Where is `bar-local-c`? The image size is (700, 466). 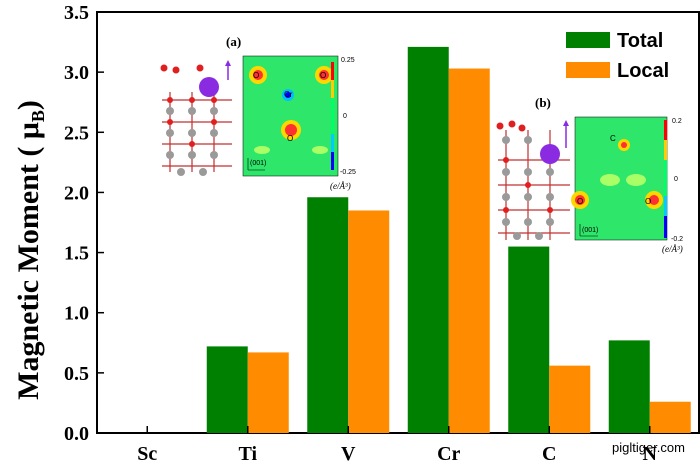 bar-local-c is located at coordinates (570, 399).